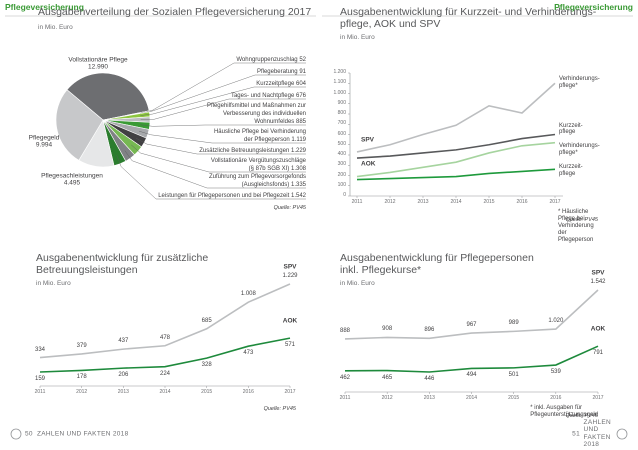  Describe the element at coordinates (593, 7) in the screenshot. I see `header-right: Pflegeversicherung` at that location.